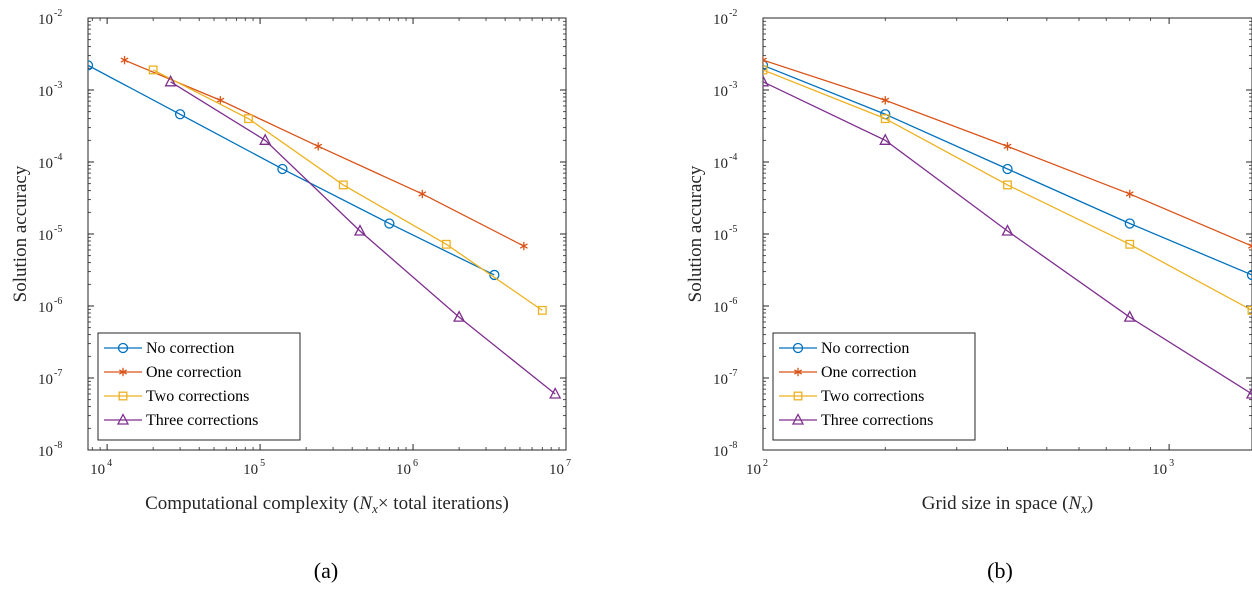 The width and height of the screenshot is (1252, 590). Describe the element at coordinates (202, 420) in the screenshot. I see `legend-label: Three corrections` at that location.